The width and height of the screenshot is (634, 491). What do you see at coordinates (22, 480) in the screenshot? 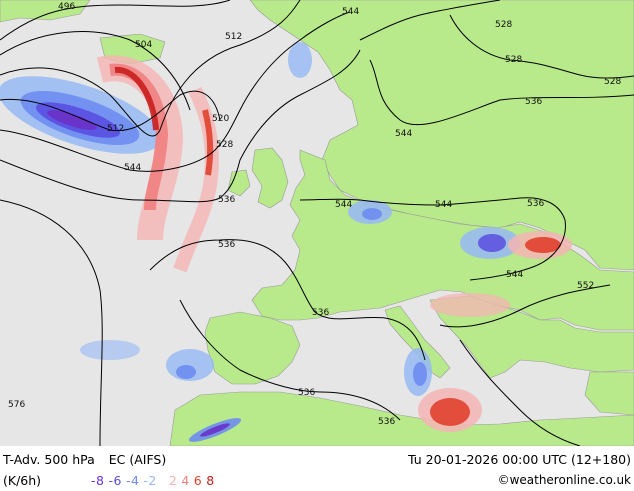
I see `units-label: (K/6h)` at bounding box center [22, 480].